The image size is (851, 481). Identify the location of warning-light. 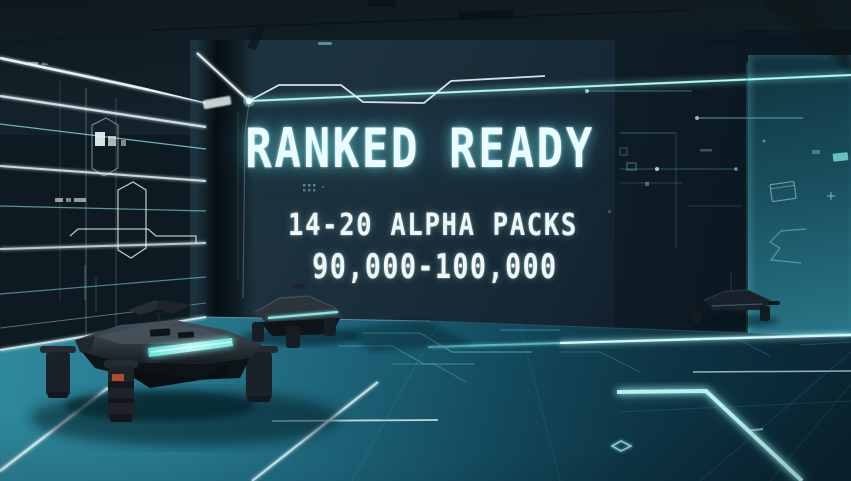
(118, 377).